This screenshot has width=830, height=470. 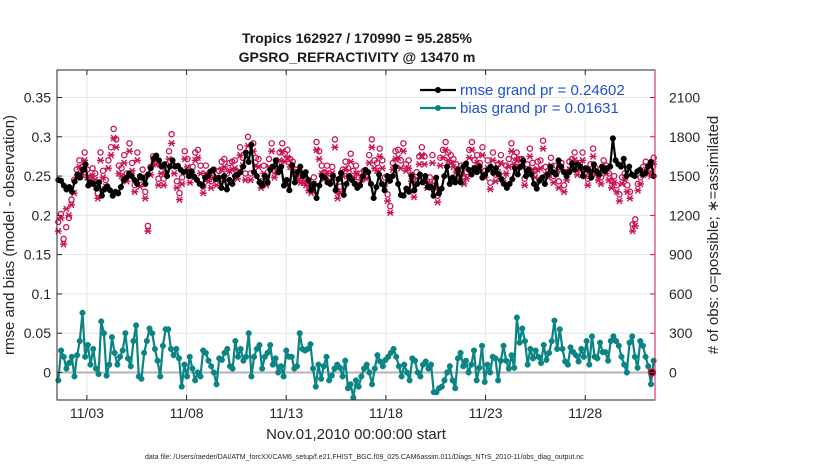 I want to click on y-tick-label: 0, so click(x=47, y=373).